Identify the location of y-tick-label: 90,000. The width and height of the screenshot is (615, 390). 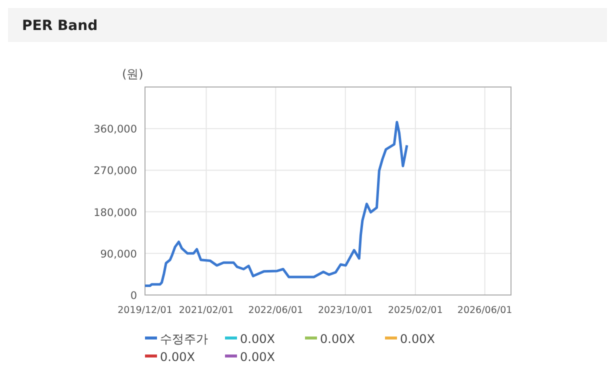
(118, 254).